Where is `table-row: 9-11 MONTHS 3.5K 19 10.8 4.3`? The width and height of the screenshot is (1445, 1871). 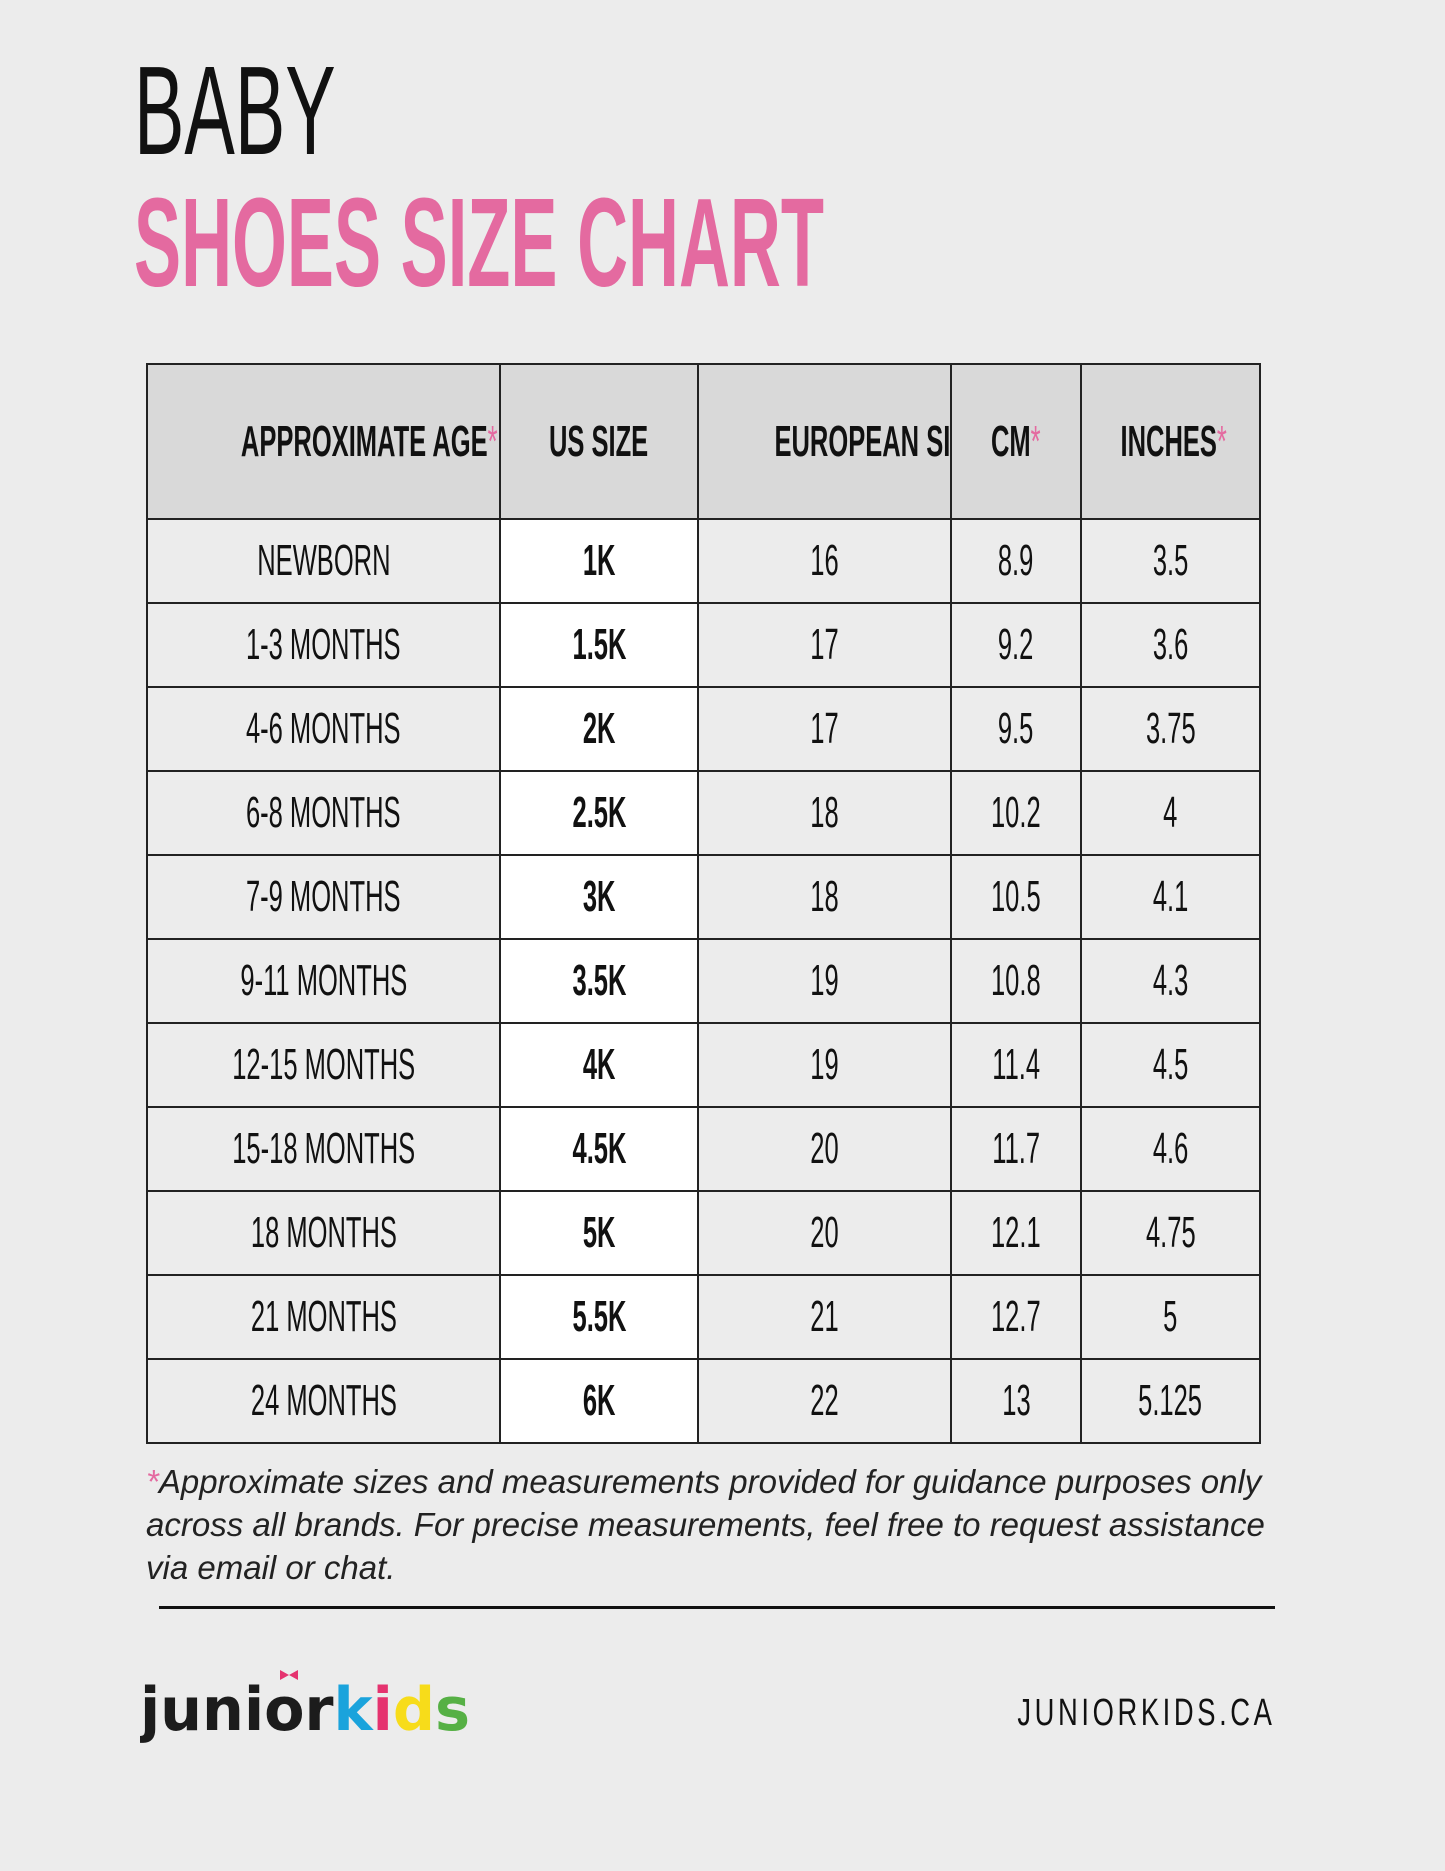
table-row: 9-11 MONTHS 3.5K 19 10.8 4.3 is located at coordinates (703, 981).